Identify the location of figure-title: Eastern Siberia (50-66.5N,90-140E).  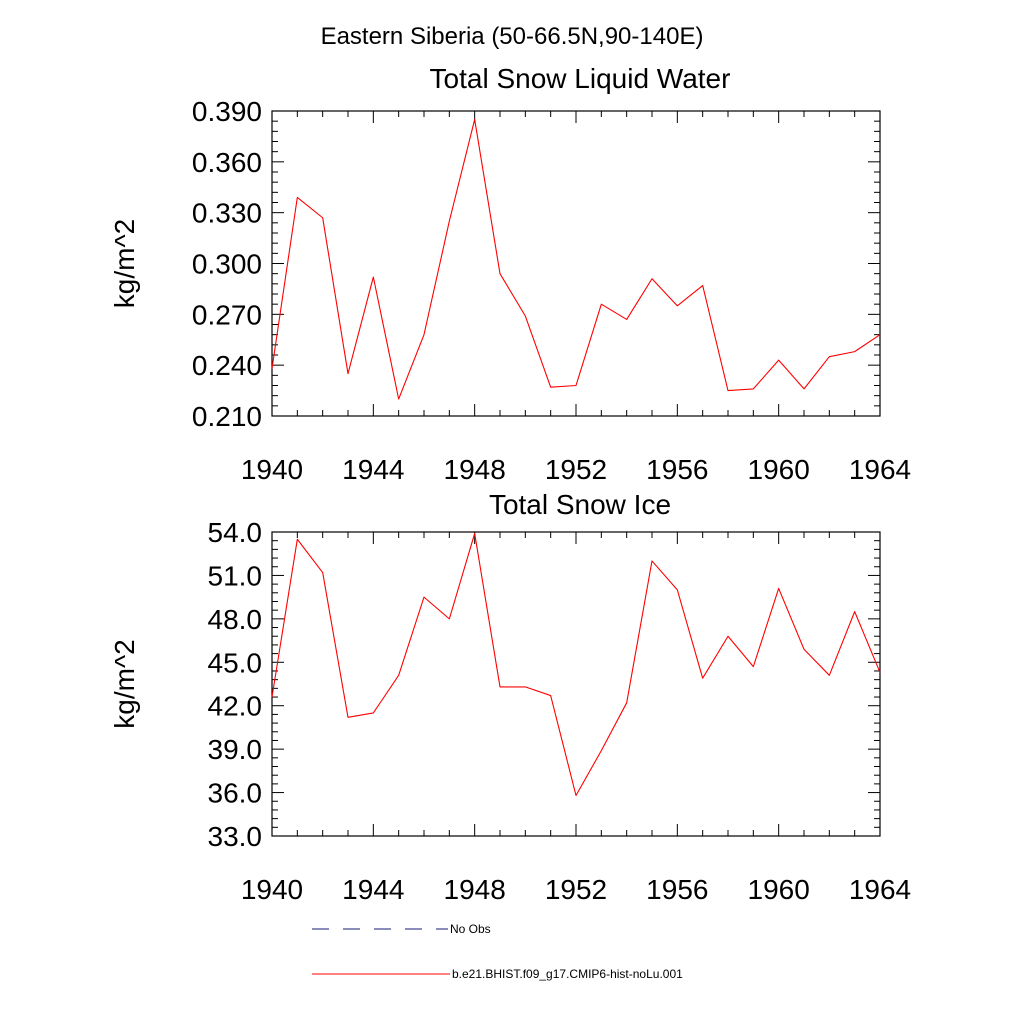
(512, 36).